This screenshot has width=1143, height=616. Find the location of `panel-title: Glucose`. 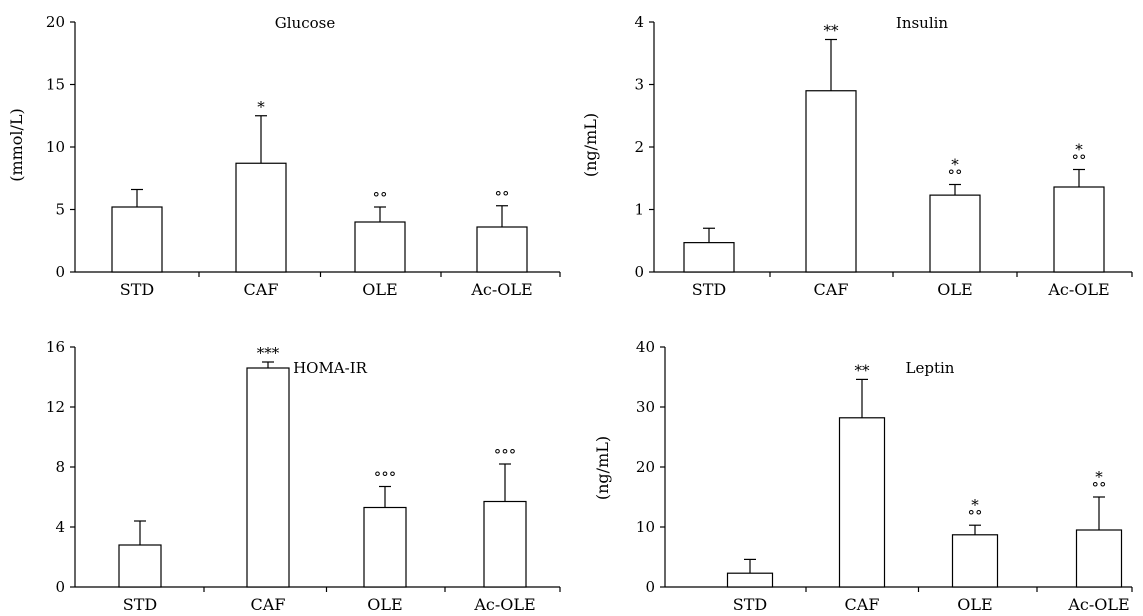

panel-title: Glucose is located at coordinates (305, 23).